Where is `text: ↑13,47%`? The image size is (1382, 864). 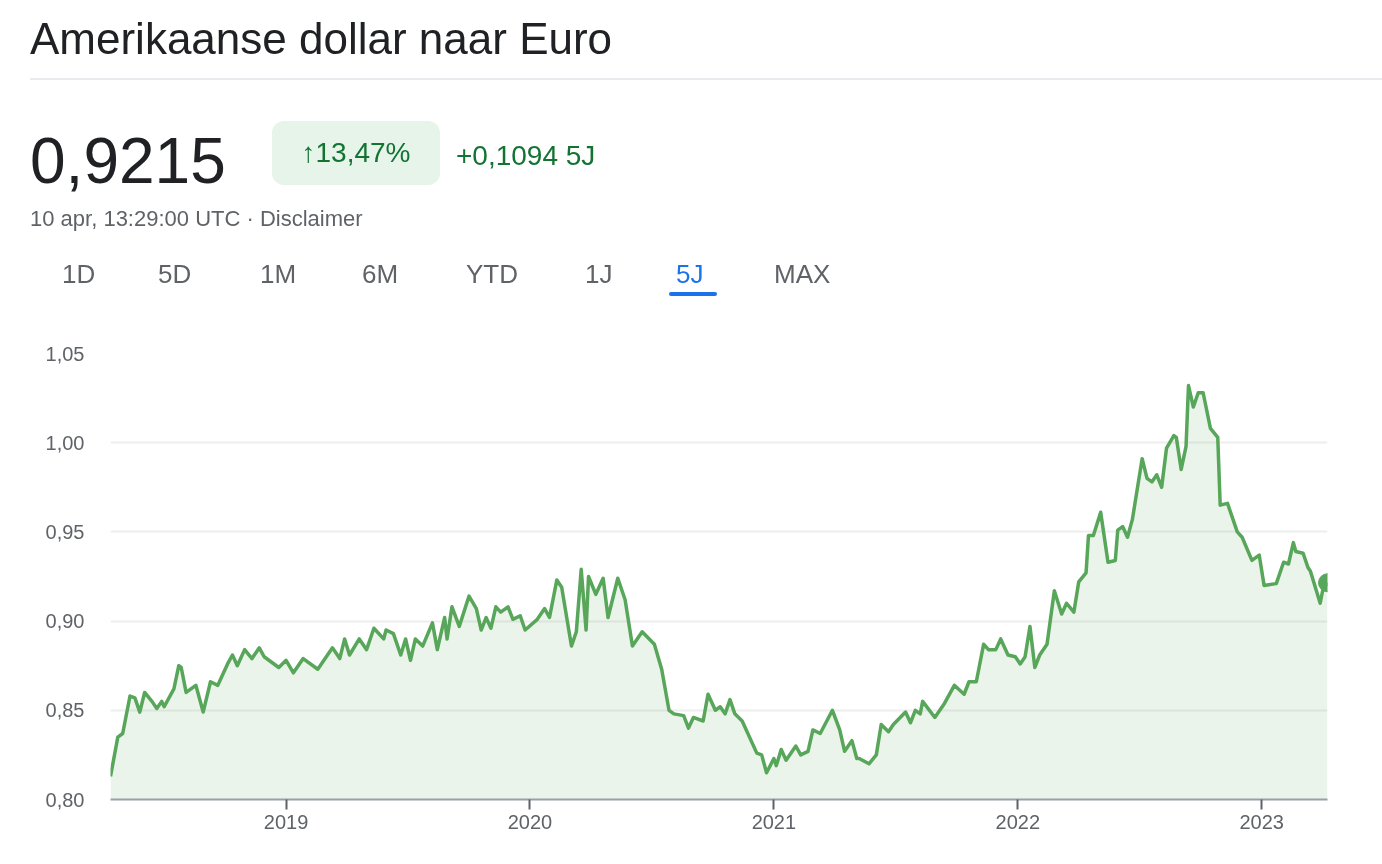
text: ↑13,47% is located at coordinates (356, 153).